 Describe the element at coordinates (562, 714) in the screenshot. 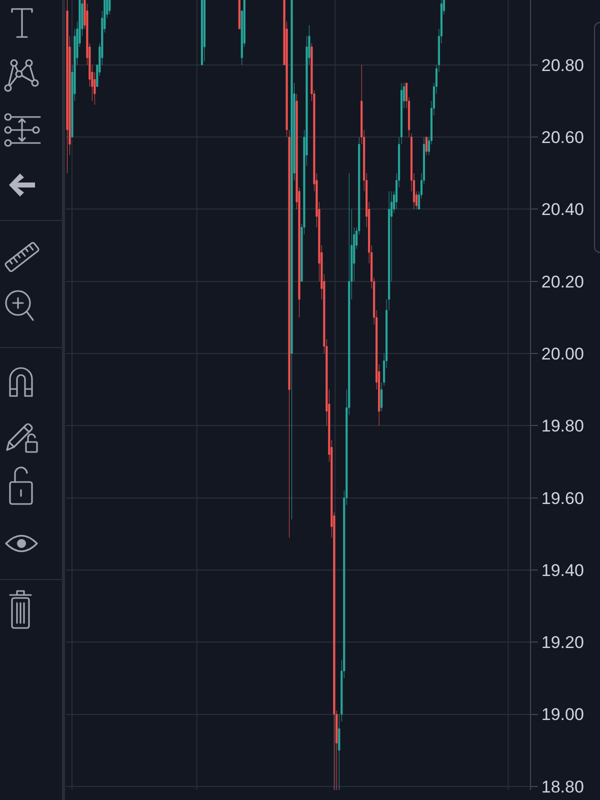

I see `y-tick-label: 19.00` at that location.